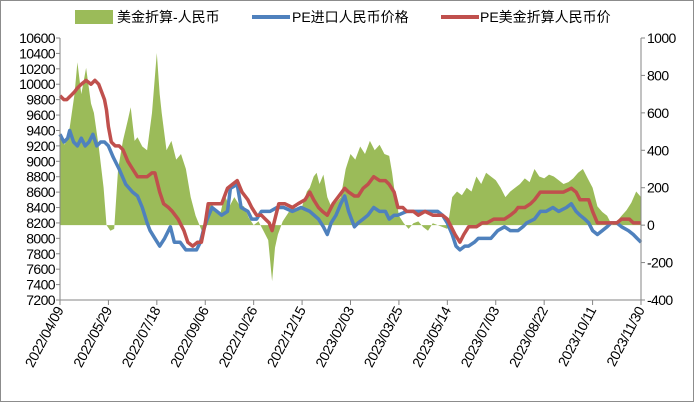 The width and height of the screenshot is (694, 402). What do you see at coordinates (41, 269) in the screenshot?
I see `left-tick-label: 7600` at bounding box center [41, 269].